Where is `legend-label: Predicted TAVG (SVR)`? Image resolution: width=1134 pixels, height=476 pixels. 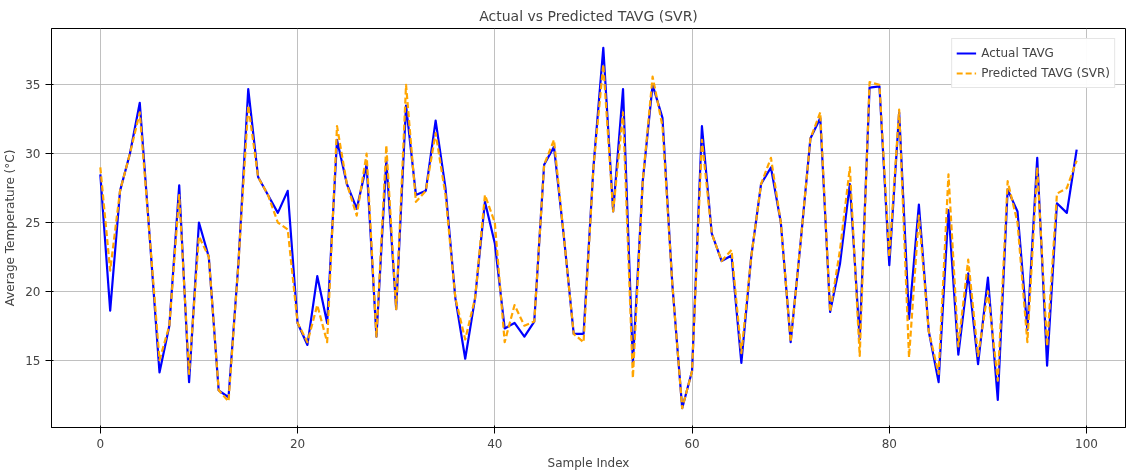 legend-label: Predicted TAVG (SVR) is located at coordinates (1045, 73).